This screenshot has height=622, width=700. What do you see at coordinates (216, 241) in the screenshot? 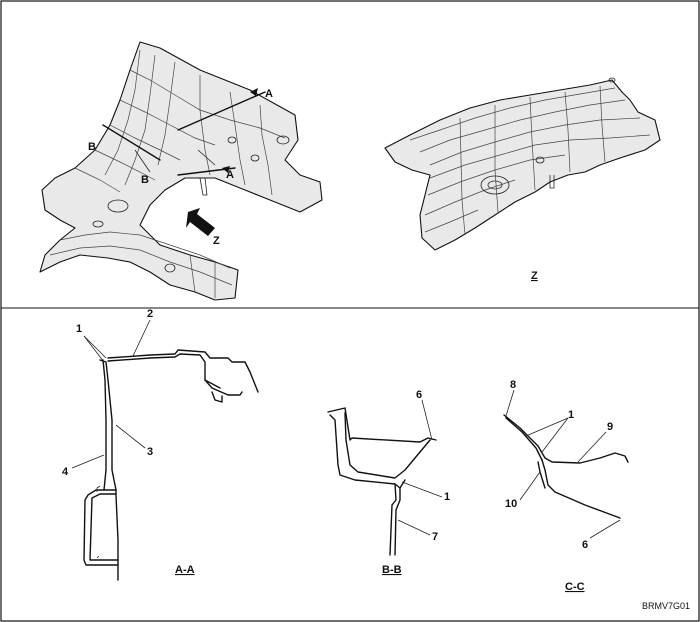
I see `direction-label-z: Z` at bounding box center [216, 241].